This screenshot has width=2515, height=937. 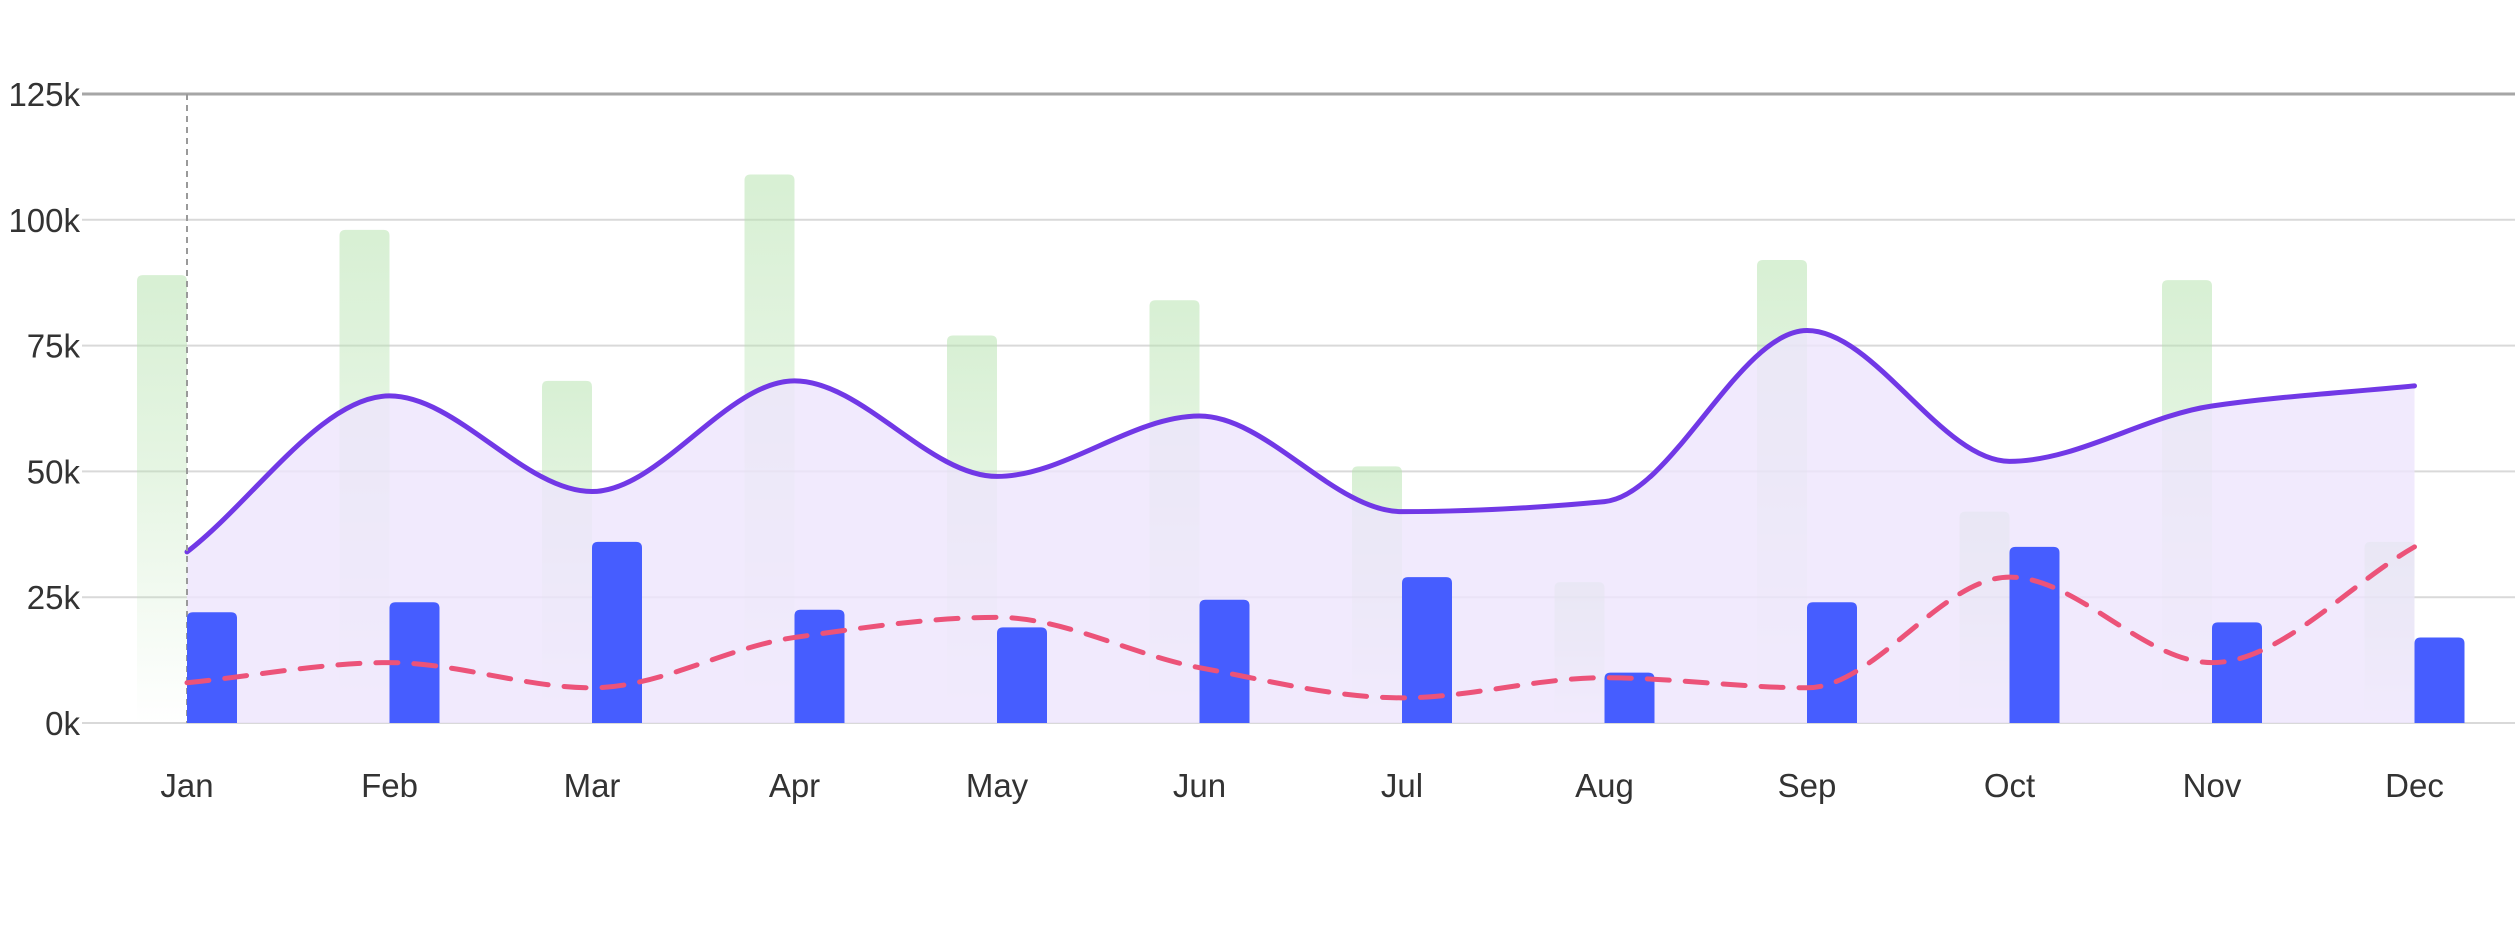 I want to click on dashed-line-series, so click(x=1300, y=622).